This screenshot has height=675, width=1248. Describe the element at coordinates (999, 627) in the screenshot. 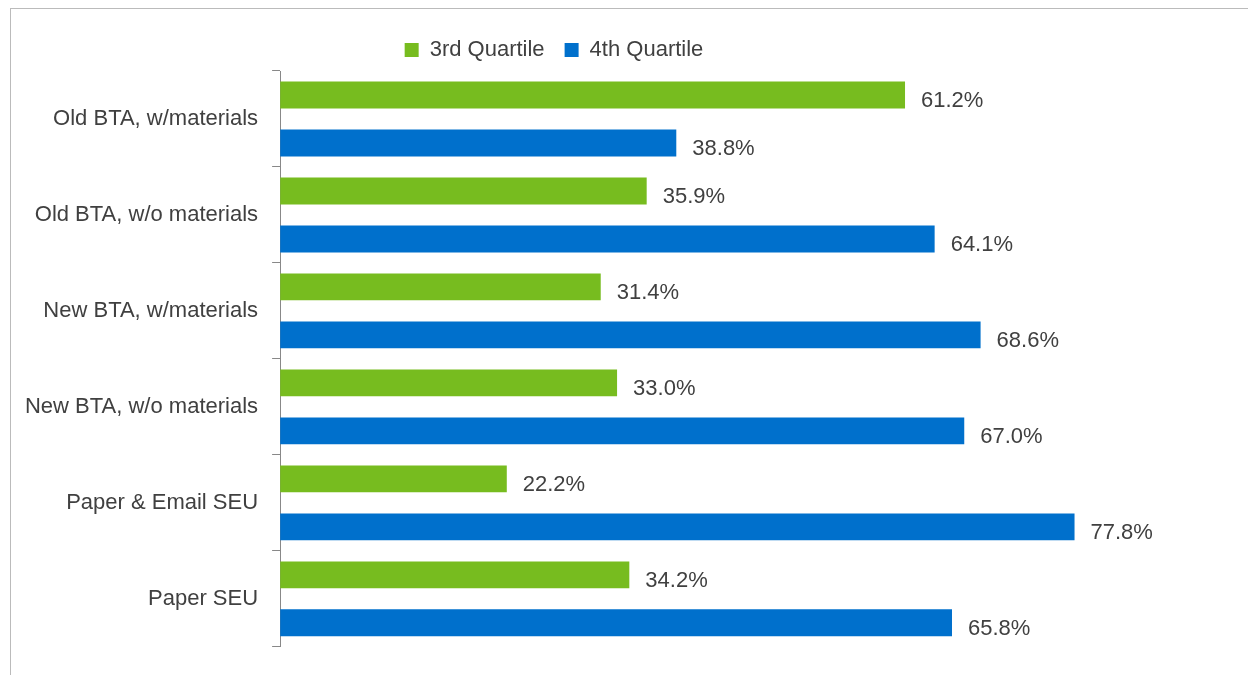

I see `data-label: 65.8%` at that location.